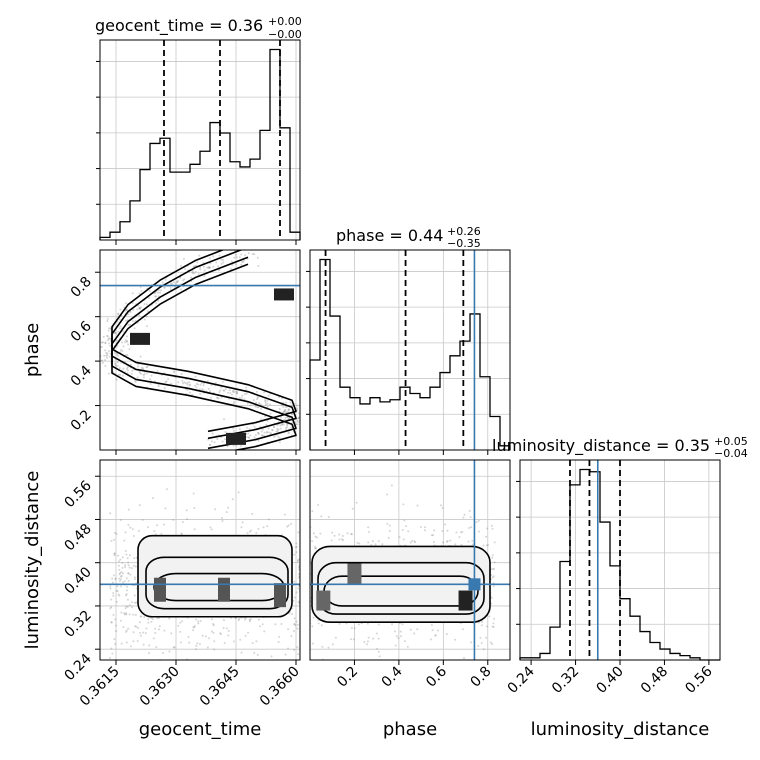 This screenshot has height=760, width=760. Describe the element at coordinates (410, 560) in the screenshot. I see `panel-luminosity-distance-vs-phase` at that location.